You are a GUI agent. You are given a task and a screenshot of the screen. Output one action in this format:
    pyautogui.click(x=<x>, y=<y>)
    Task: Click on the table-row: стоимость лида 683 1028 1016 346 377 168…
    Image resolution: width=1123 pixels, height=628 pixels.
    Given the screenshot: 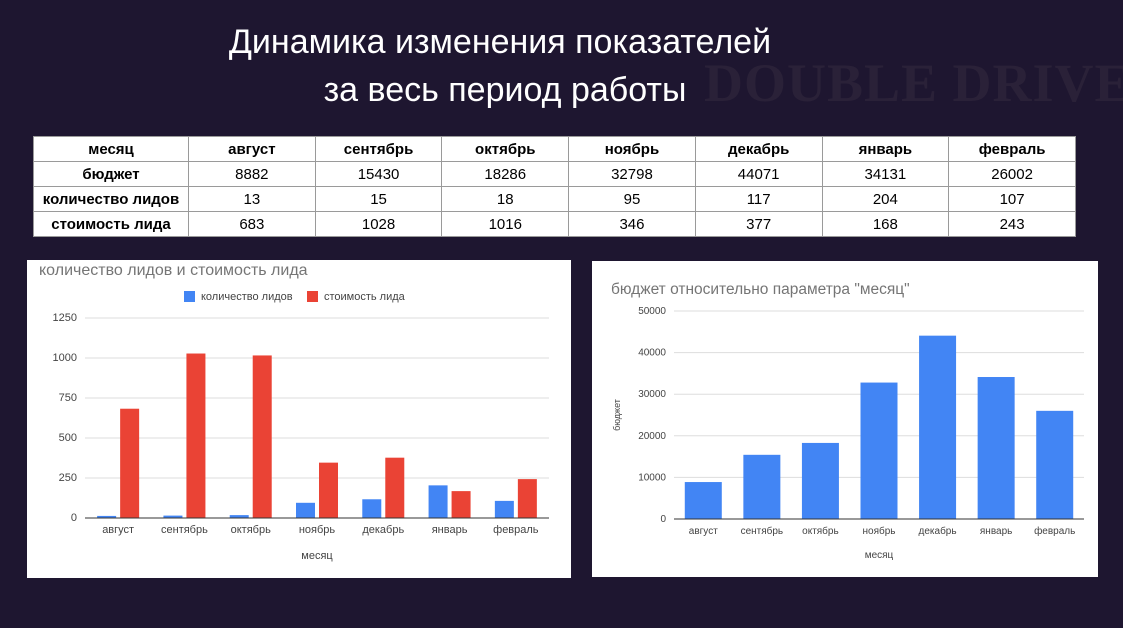 What is the action you would take?
    pyautogui.click(x=554, y=224)
    